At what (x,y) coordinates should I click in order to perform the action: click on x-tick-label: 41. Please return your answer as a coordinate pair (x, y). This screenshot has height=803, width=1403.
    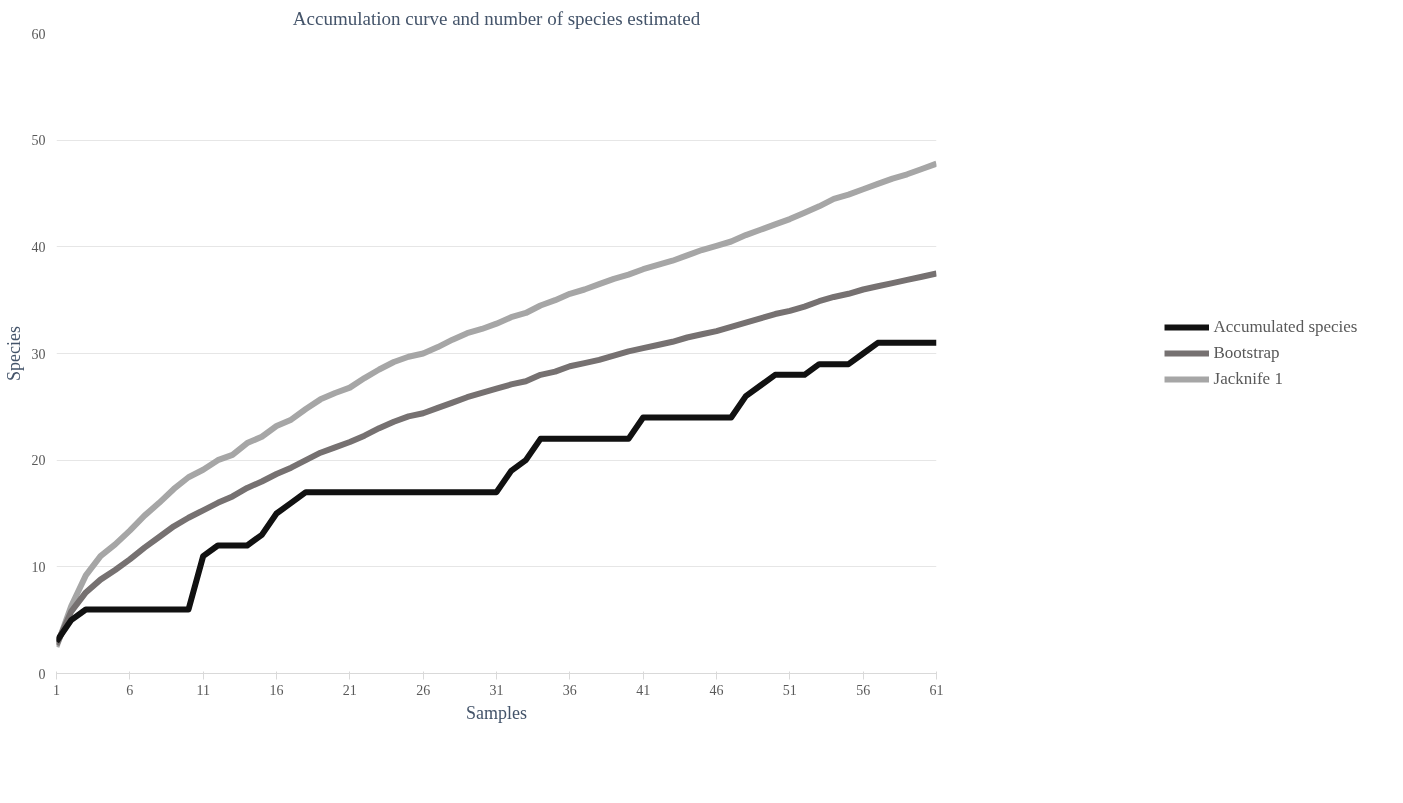
    Looking at the image, I should click on (643, 690).